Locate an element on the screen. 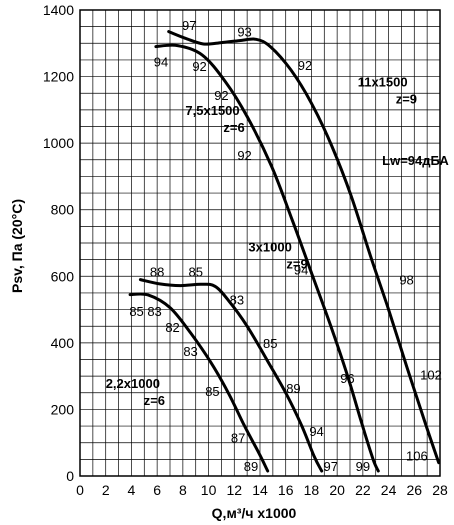 The image size is (454, 525). sound-power-annotation: Lw=94дБА is located at coordinates (415, 160).